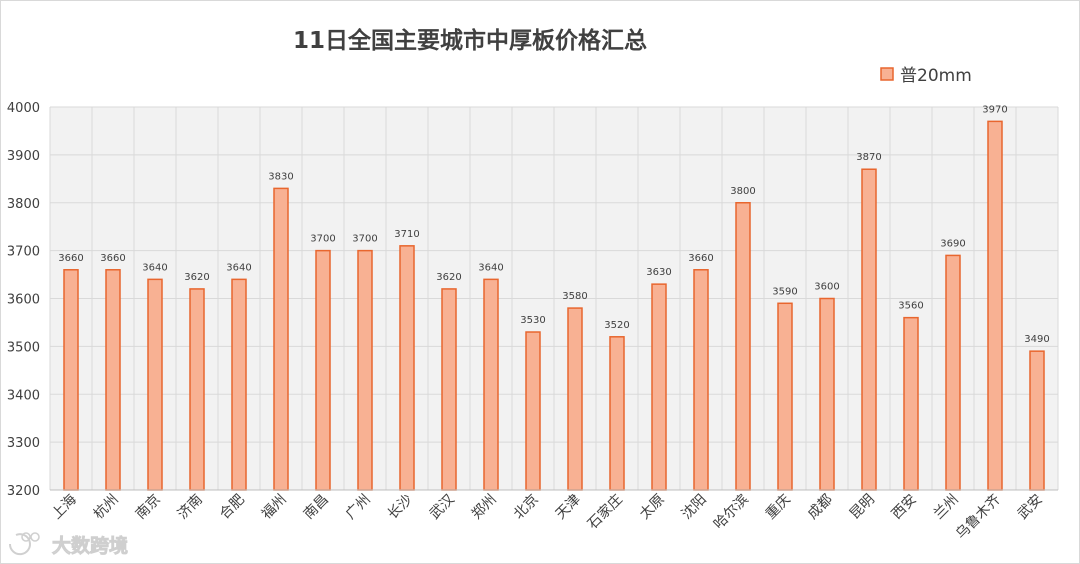  What do you see at coordinates (701, 380) in the screenshot?
I see `bar-沈阳` at bounding box center [701, 380].